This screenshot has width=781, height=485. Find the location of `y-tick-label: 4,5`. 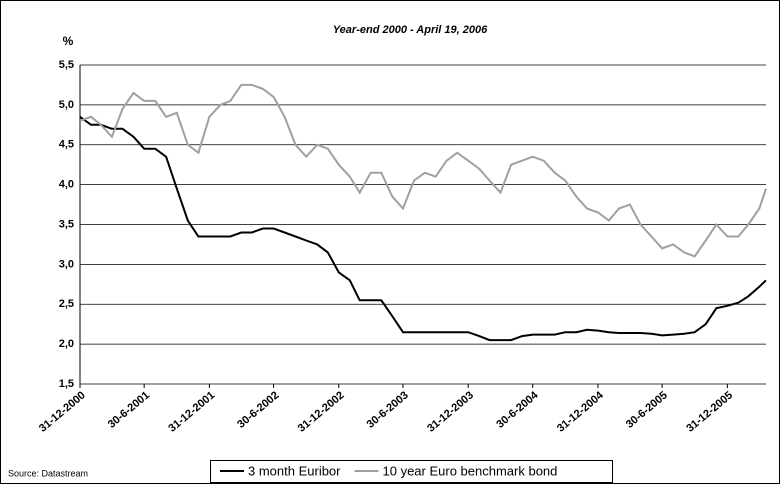

y-tick-label: 4,5 is located at coordinates (66, 145).